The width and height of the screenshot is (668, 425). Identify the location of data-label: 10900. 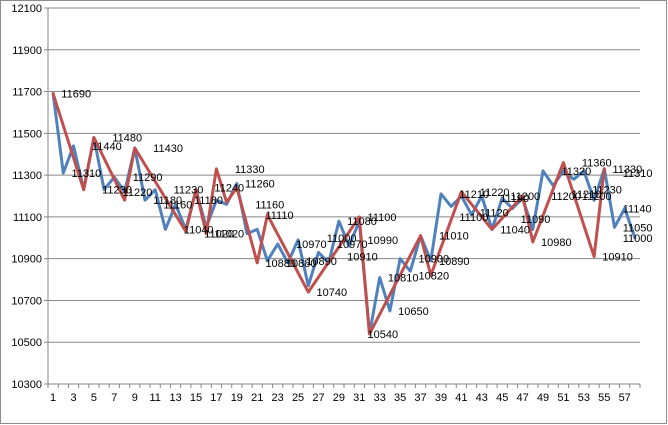
(434, 260).